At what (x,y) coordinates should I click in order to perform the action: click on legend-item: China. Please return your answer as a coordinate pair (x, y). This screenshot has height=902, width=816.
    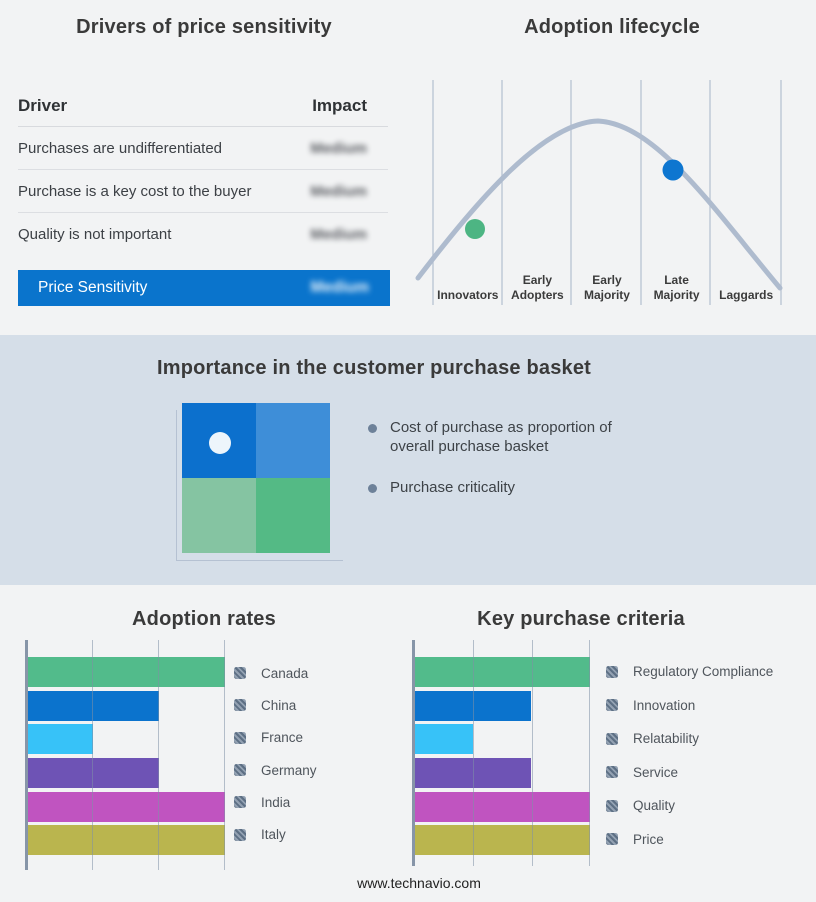
    Looking at the image, I should click on (275, 705).